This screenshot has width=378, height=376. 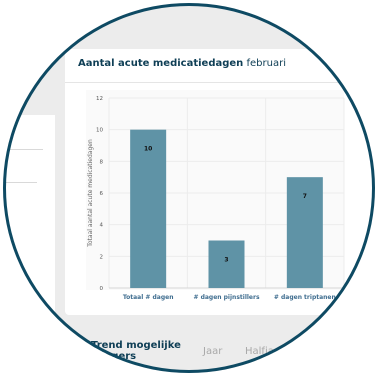 I want to click on y-tick-label: 10, so click(x=99, y=131).